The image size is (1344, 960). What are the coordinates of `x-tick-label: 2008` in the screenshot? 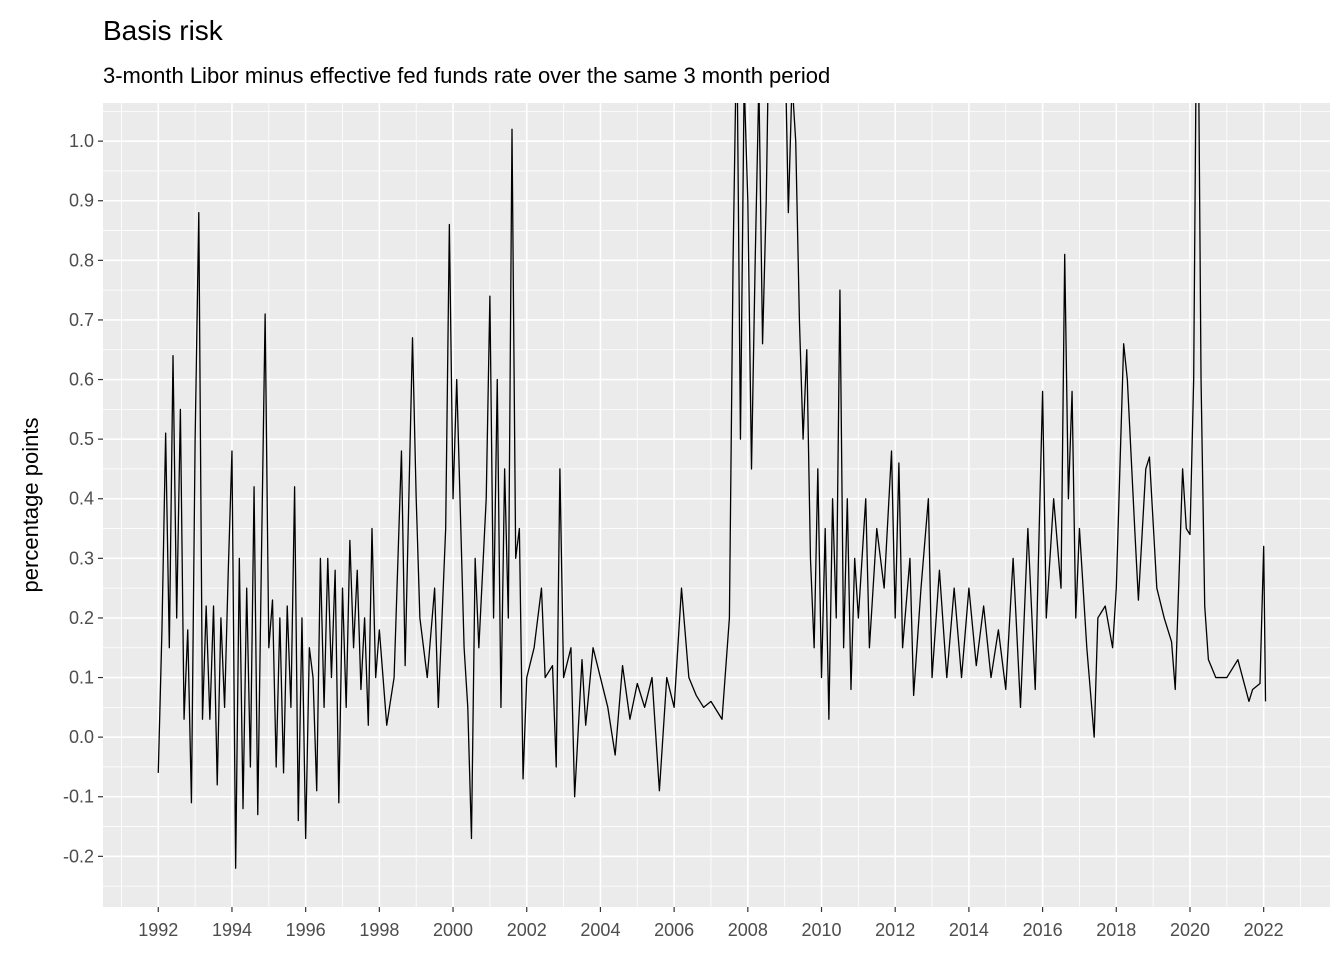 It's located at (748, 930).